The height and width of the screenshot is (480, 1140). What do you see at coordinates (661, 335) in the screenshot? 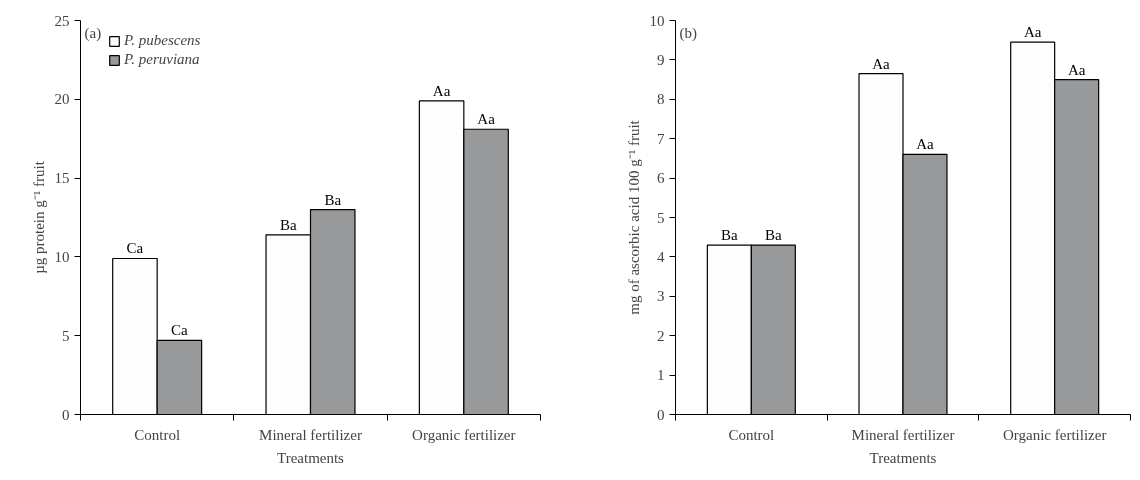
I see `y-tick-label: 2` at bounding box center [661, 335].